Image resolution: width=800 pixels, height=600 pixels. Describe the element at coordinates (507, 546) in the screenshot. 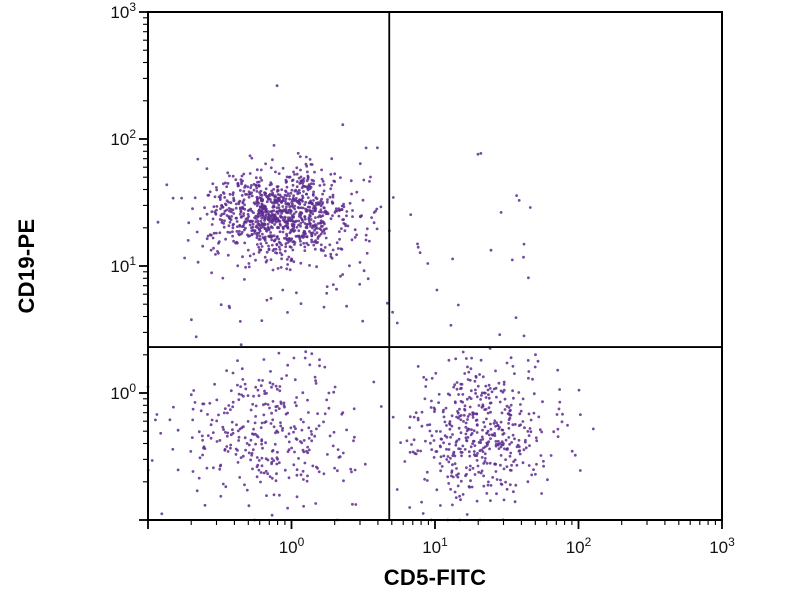

I see `x-axis-tick-labels: 10⁰ 10¹ 10² 10³` at that location.